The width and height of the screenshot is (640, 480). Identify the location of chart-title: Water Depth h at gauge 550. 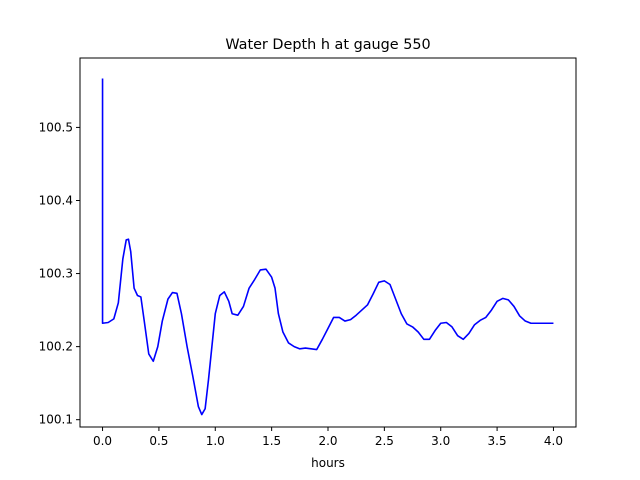
(327, 45).